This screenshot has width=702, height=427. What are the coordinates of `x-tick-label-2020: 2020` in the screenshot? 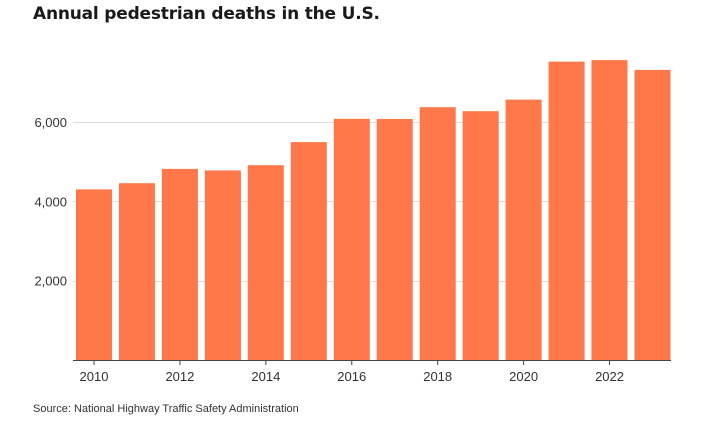 It's located at (523, 376).